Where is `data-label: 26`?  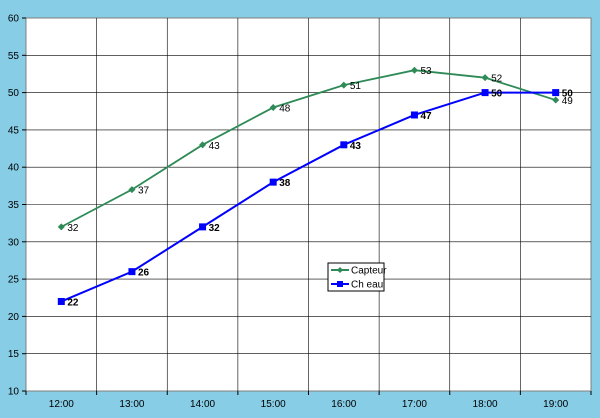
data-label: 26 is located at coordinates (144, 273).